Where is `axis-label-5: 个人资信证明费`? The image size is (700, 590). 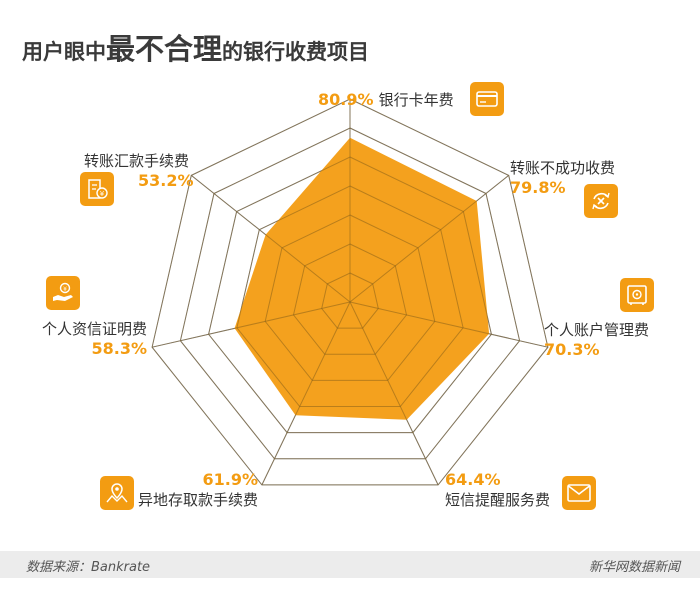 axis-label-5: 个人资信证明费 is located at coordinates (95, 329).